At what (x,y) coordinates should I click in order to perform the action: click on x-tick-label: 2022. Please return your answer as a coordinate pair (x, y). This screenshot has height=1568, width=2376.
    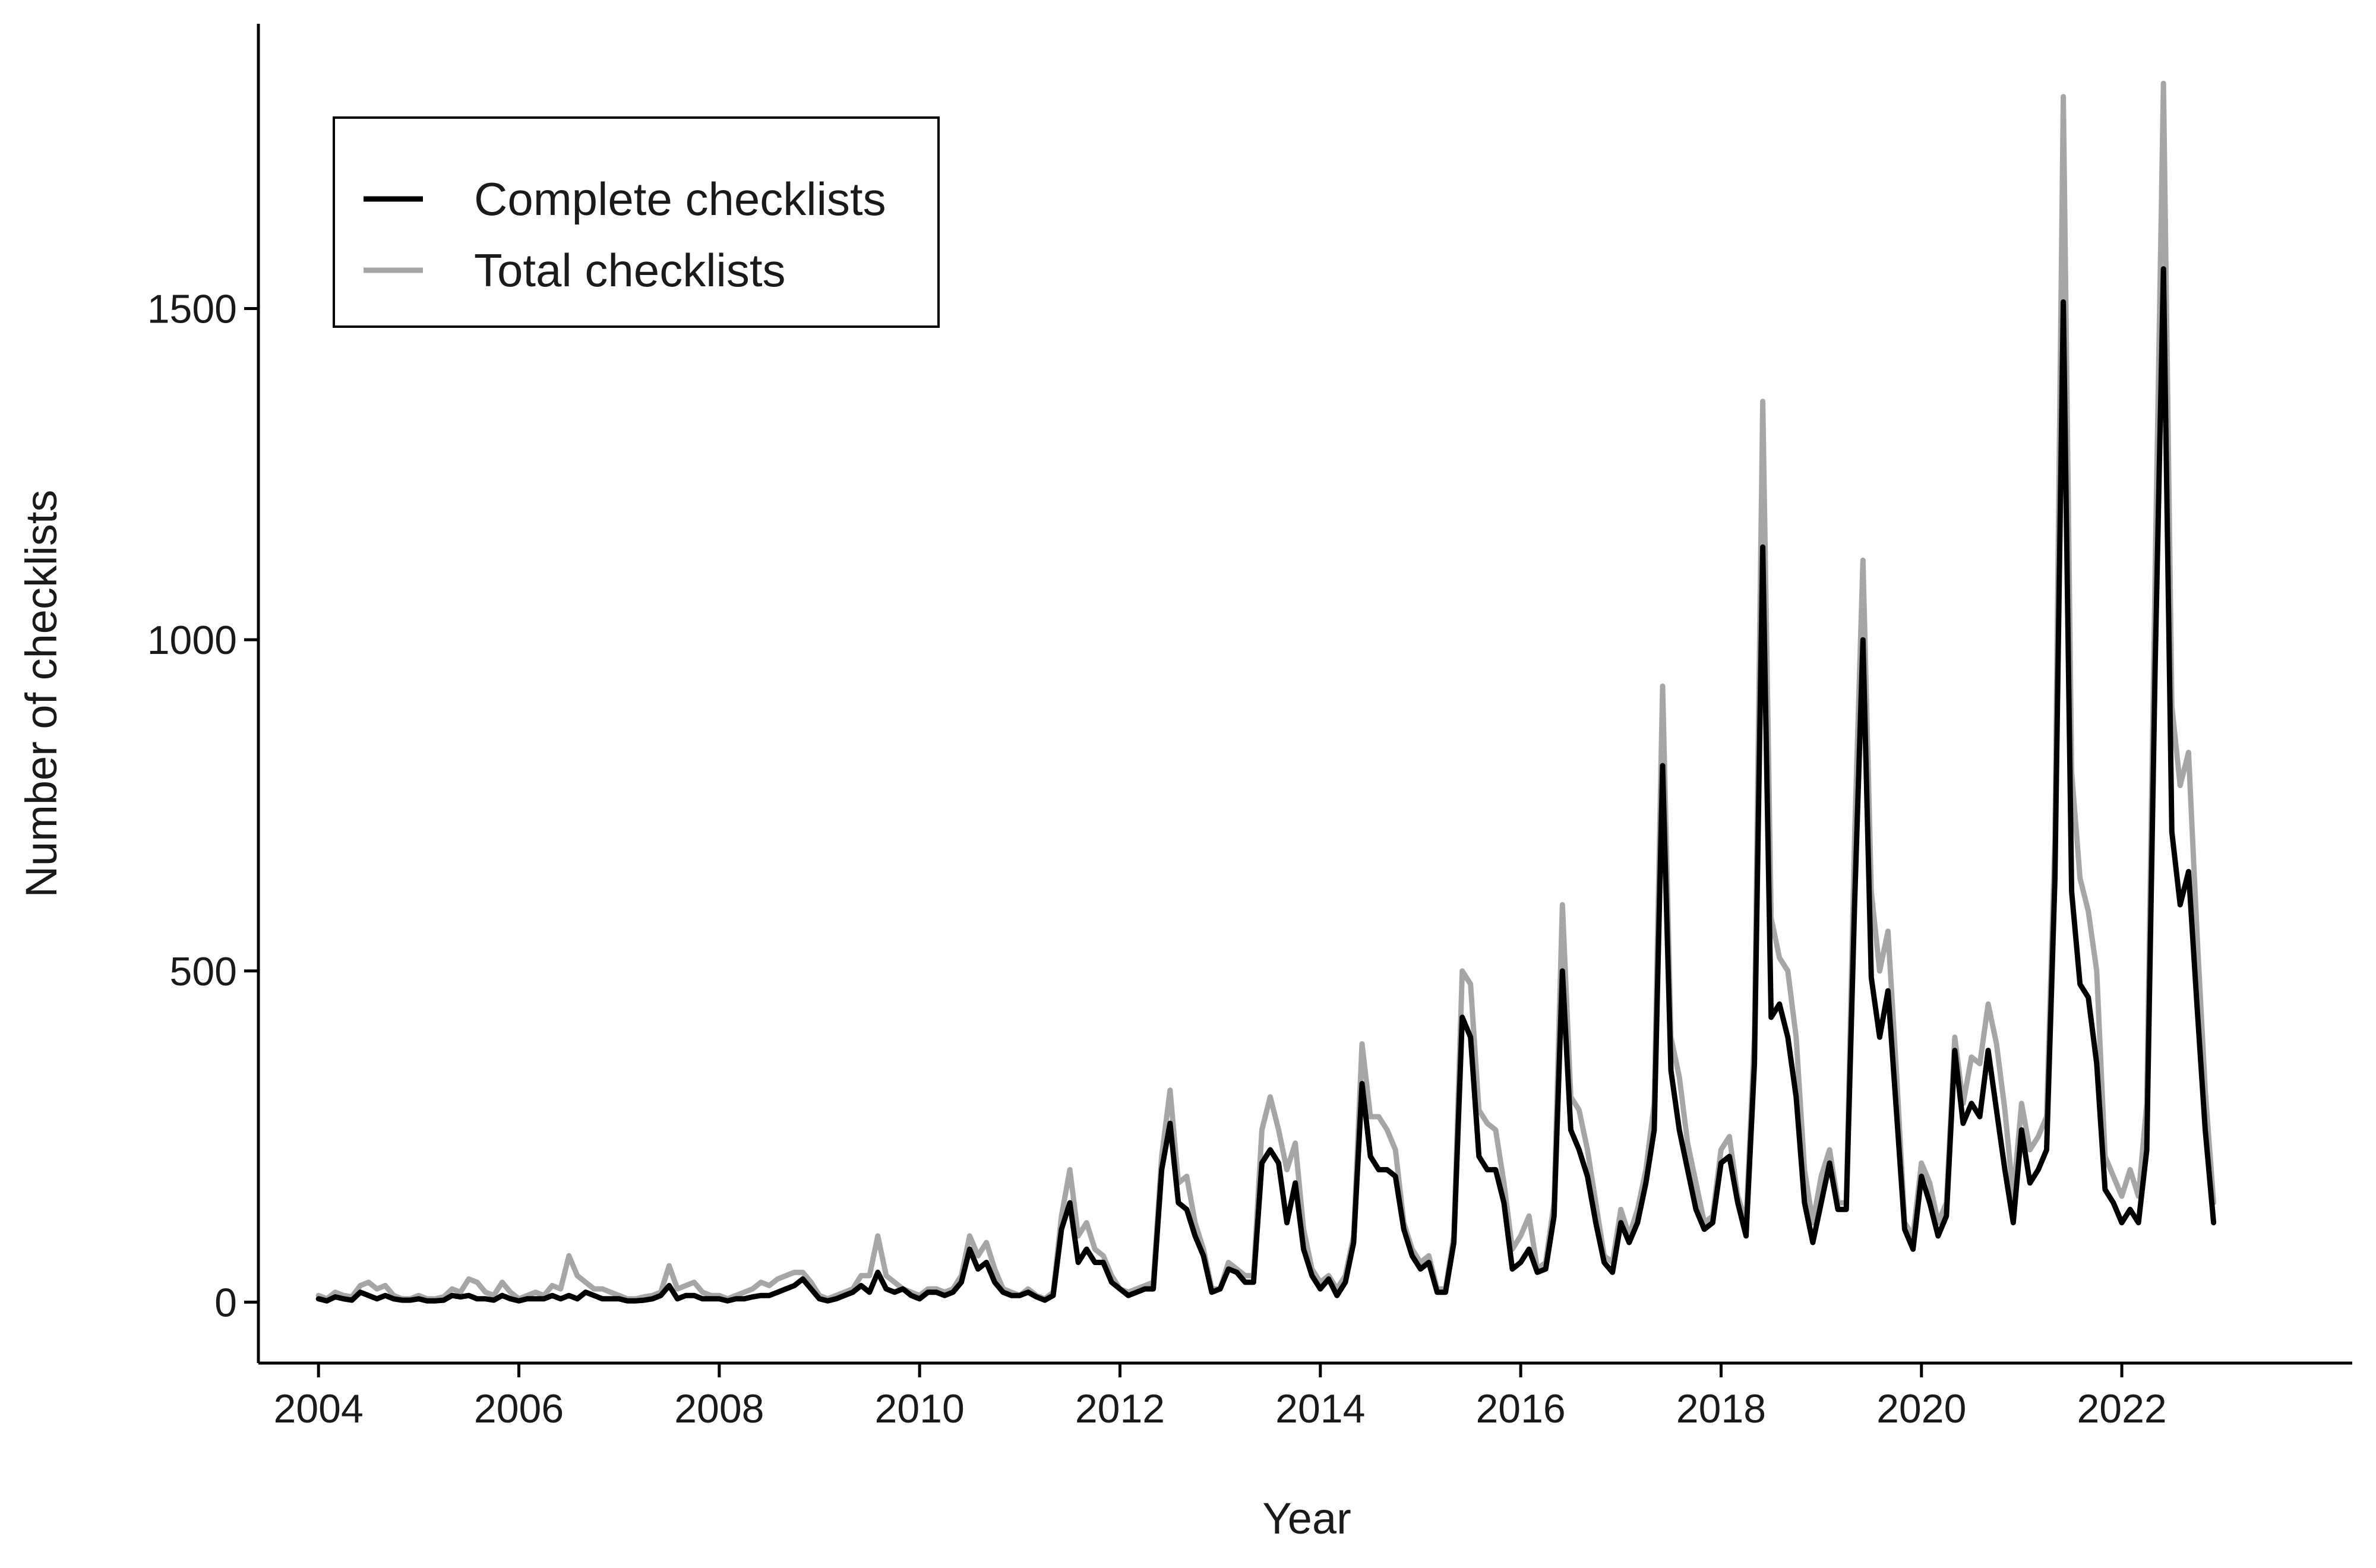
    Looking at the image, I should click on (2121, 1408).